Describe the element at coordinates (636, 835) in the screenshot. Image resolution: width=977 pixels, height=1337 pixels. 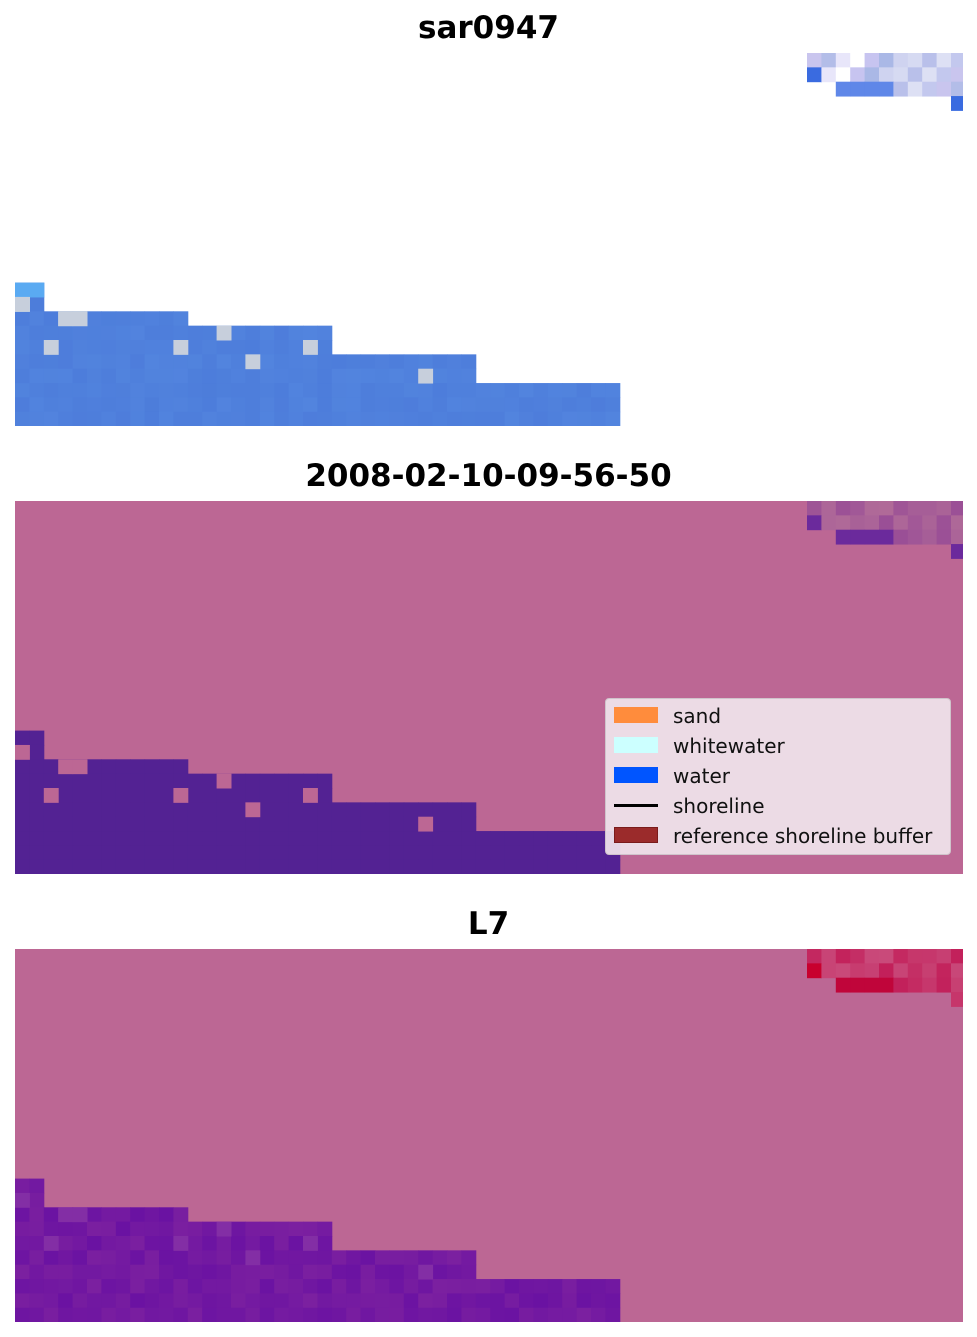
I see `reference-buffer-swatch` at that location.